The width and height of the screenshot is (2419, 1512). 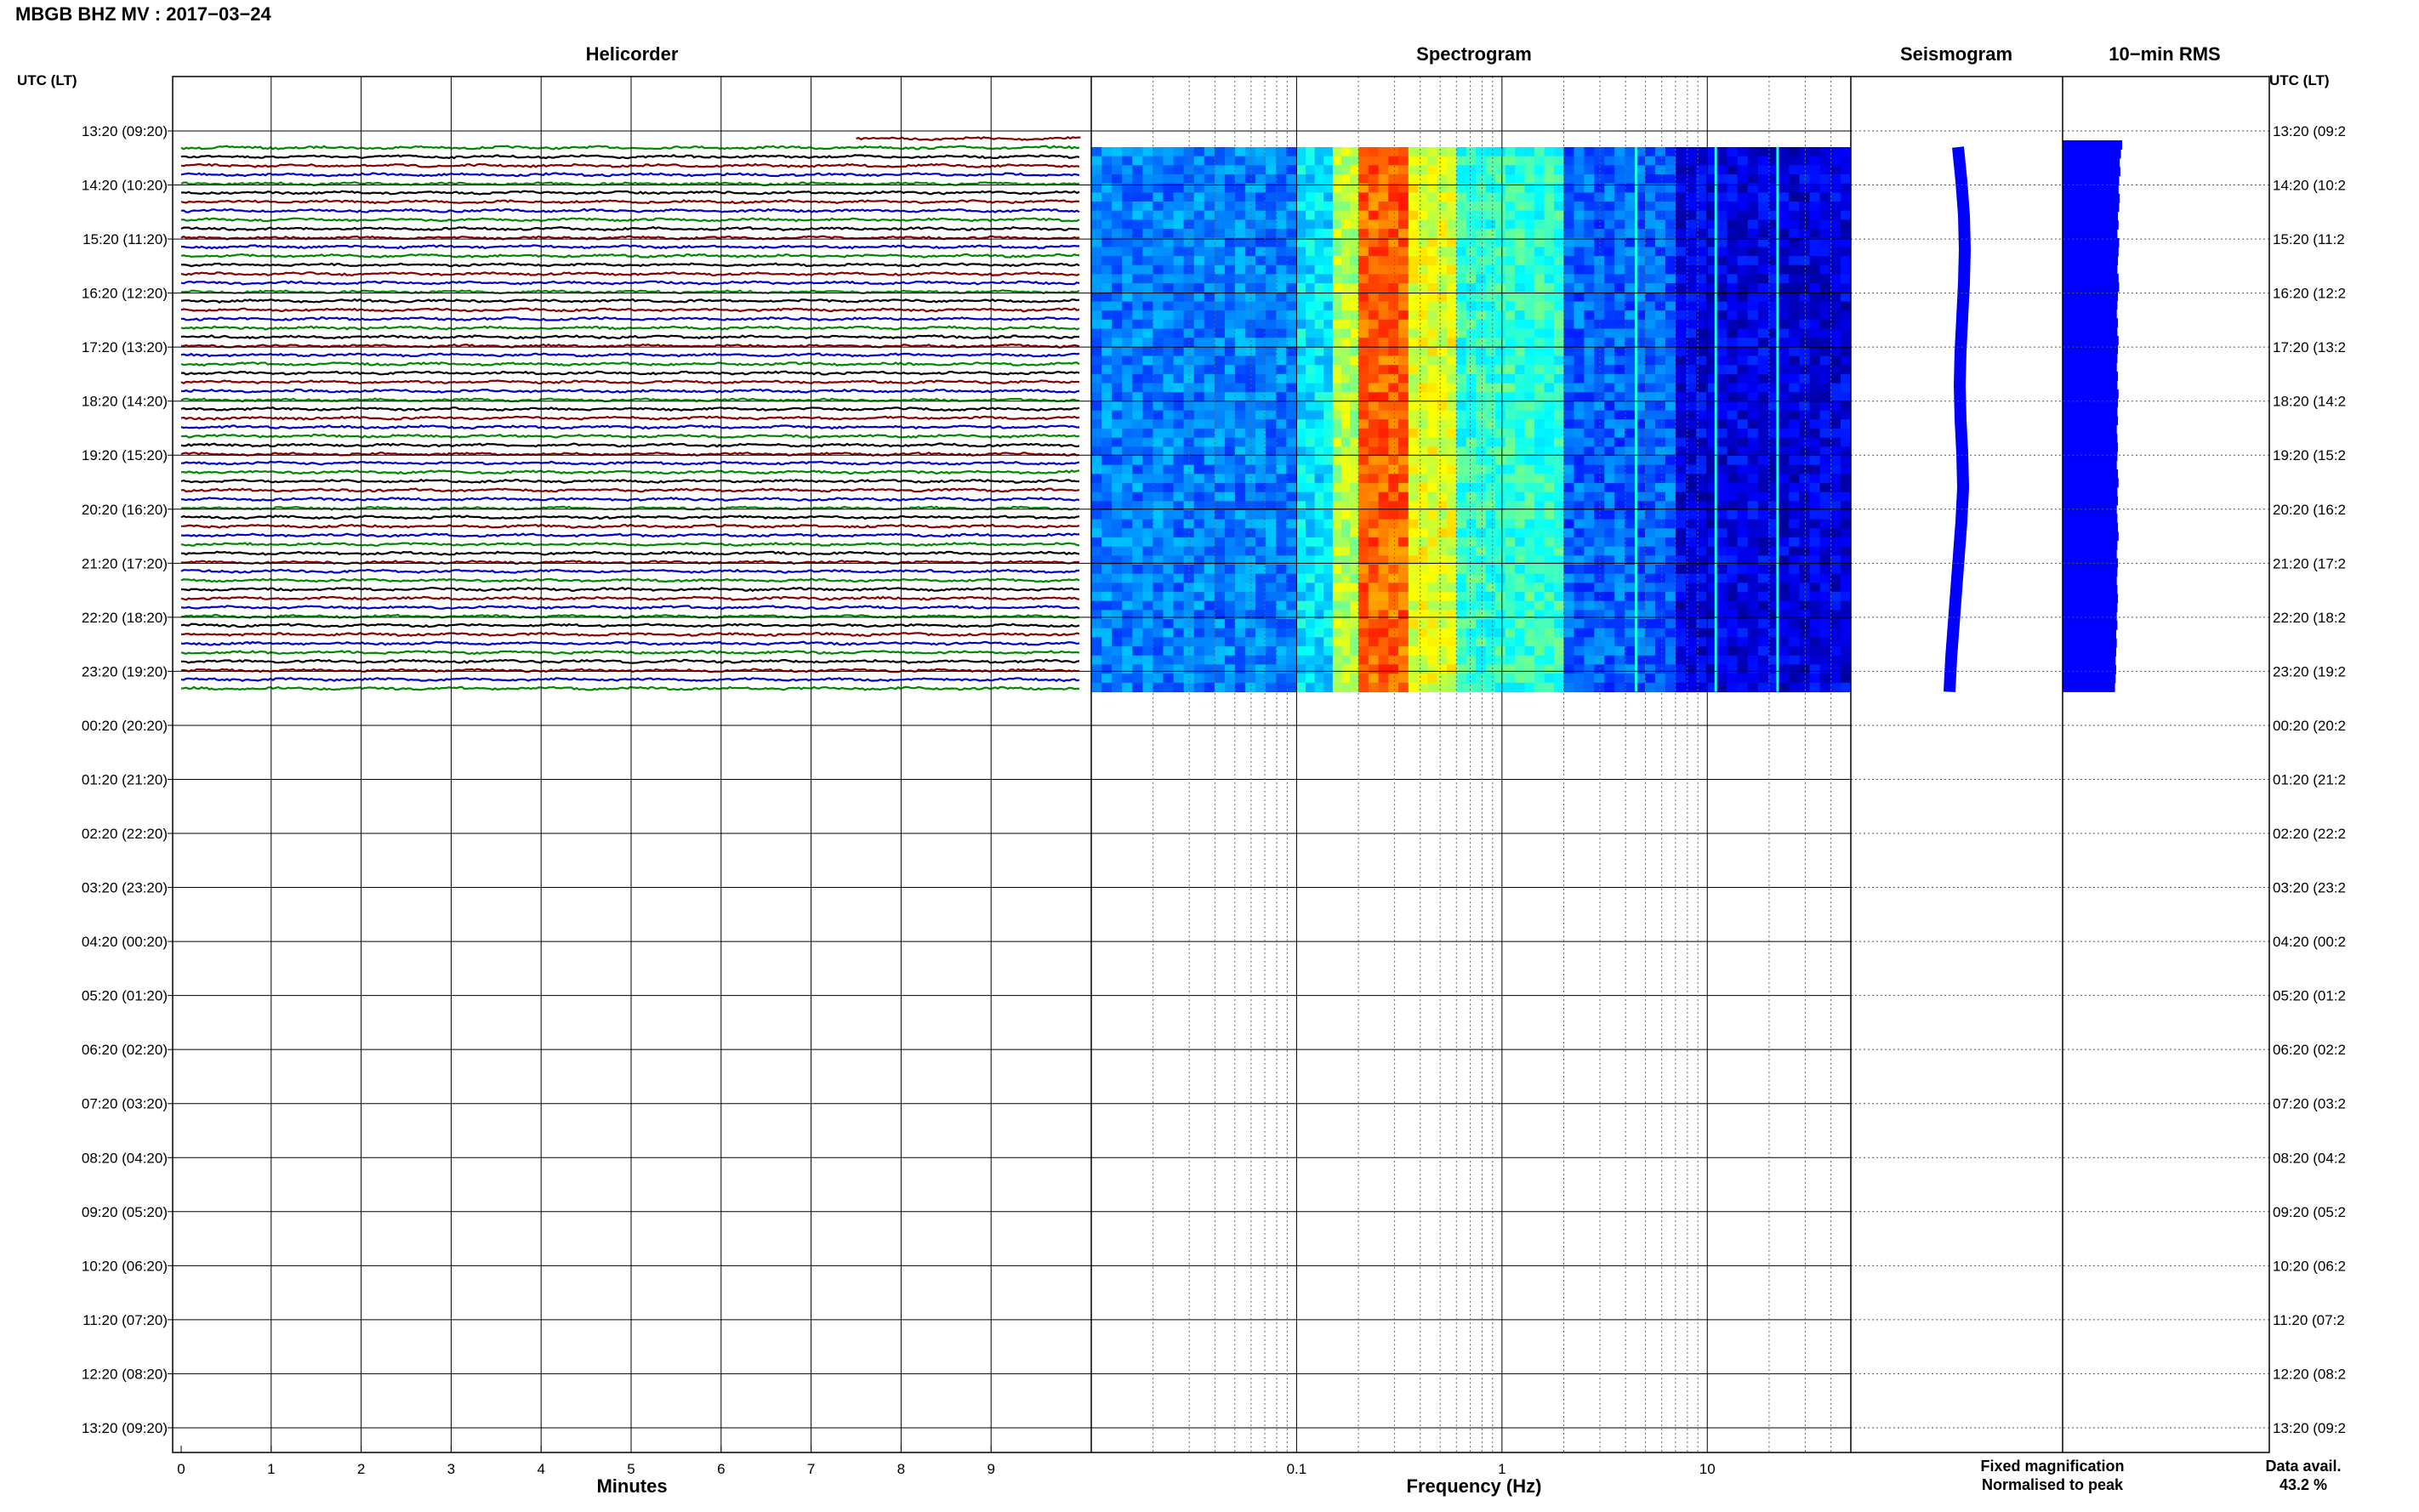 What do you see at coordinates (630, 463) in the screenshot?
I see `helicorder-trace` at bounding box center [630, 463].